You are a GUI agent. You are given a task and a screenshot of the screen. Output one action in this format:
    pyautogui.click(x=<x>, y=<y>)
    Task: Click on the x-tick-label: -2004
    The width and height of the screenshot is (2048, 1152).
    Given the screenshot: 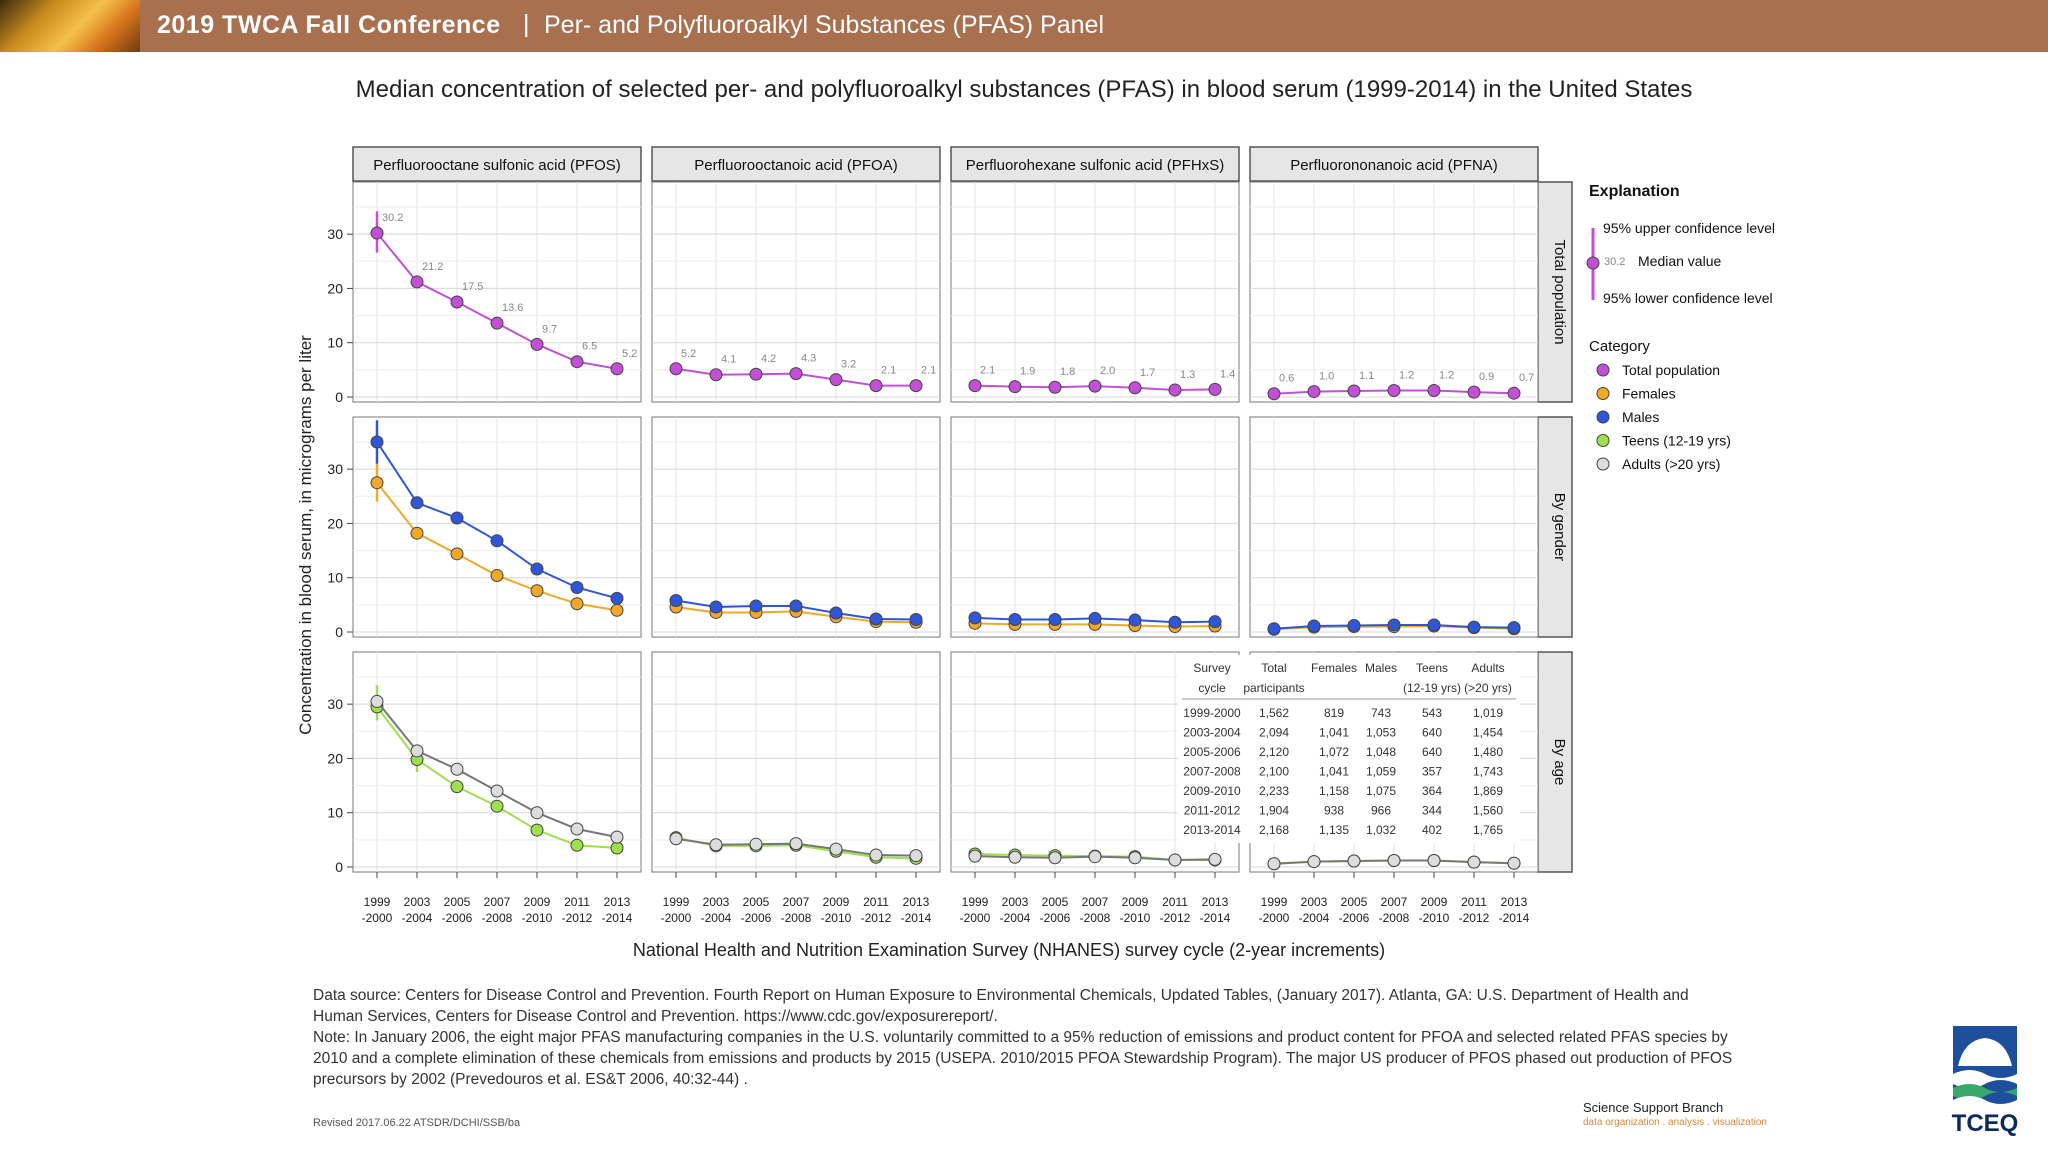 What is the action you would take?
    pyautogui.click(x=716, y=918)
    